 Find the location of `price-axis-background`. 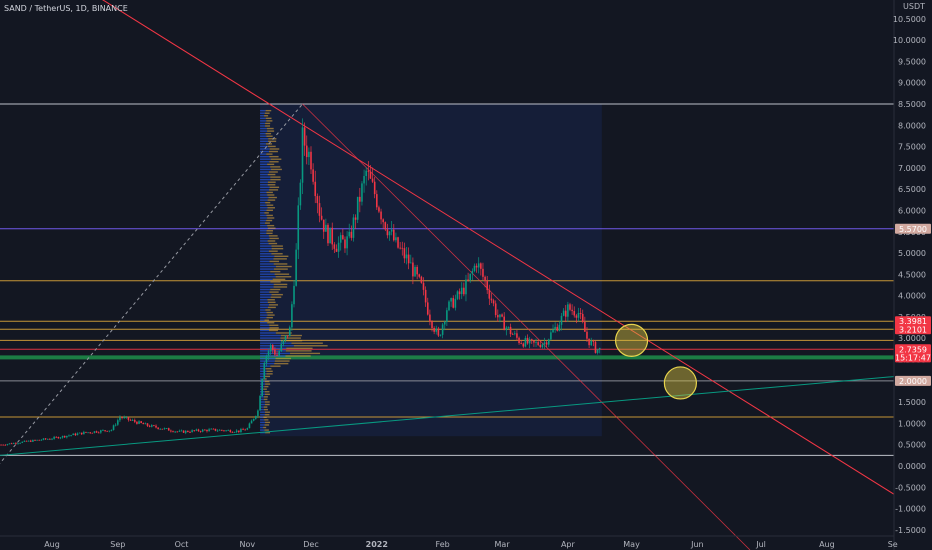

price-axis-background is located at coordinates (913, 275).